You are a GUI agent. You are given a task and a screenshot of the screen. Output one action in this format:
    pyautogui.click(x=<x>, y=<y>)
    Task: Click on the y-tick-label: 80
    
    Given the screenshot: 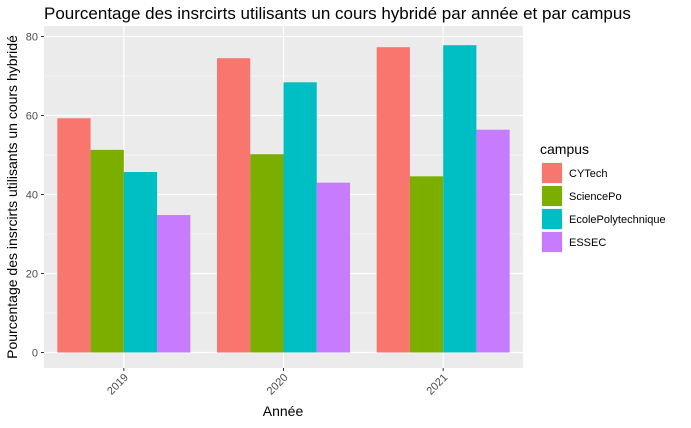 What is the action you would take?
    pyautogui.click(x=32, y=38)
    